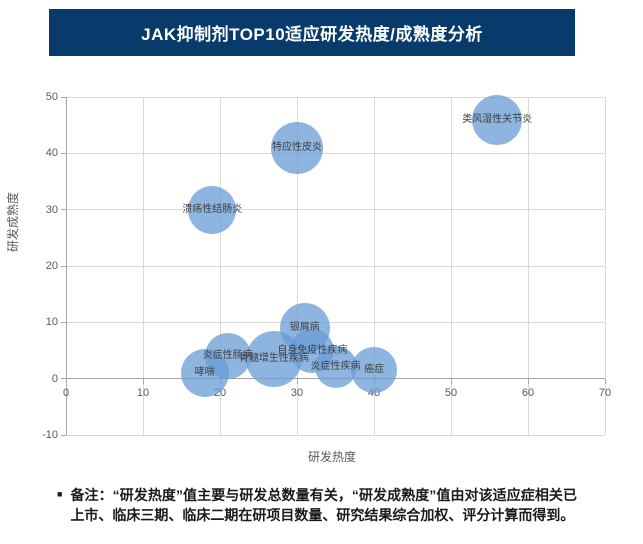 Image resolution: width=643 pixels, height=544 pixels. I want to click on v-gridline, so click(605, 266).